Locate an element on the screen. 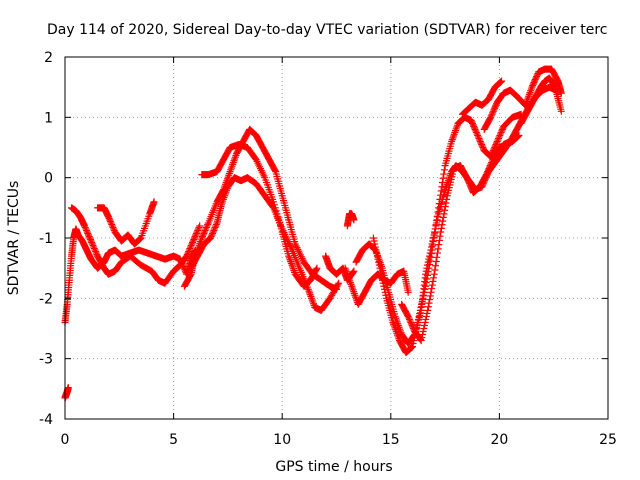 The image size is (640, 480). y-tick-label: -4 is located at coordinates (46, 420).